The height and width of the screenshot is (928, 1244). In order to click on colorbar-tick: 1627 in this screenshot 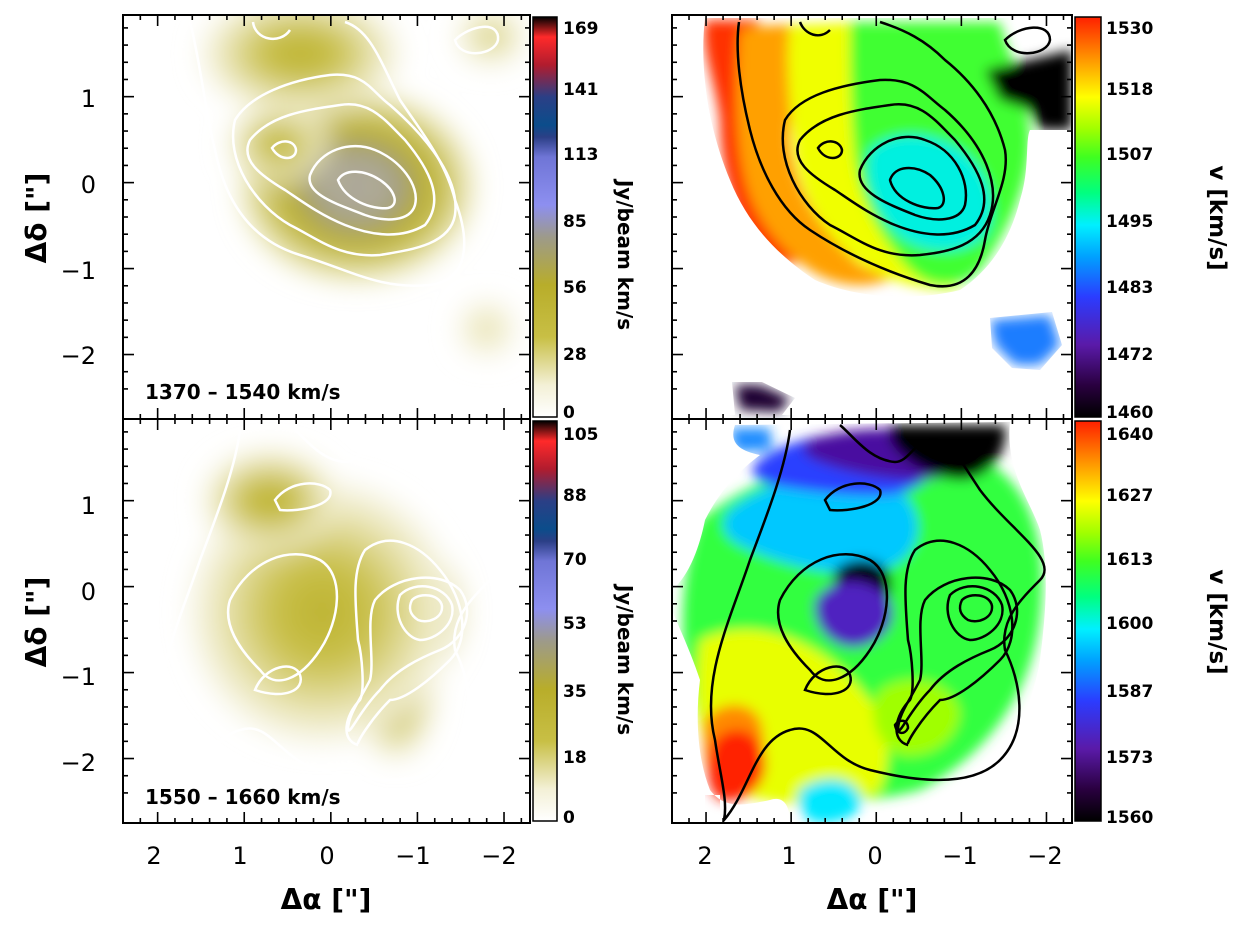, I will do `click(1129, 496)`.